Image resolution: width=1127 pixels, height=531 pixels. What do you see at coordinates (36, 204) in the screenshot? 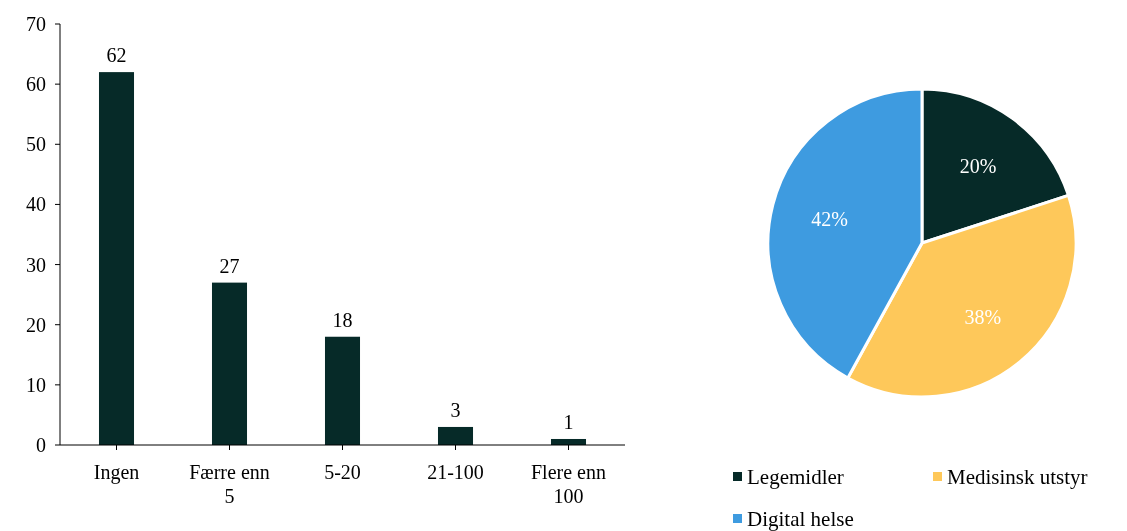
I see `y-tick-label: 40` at bounding box center [36, 204].